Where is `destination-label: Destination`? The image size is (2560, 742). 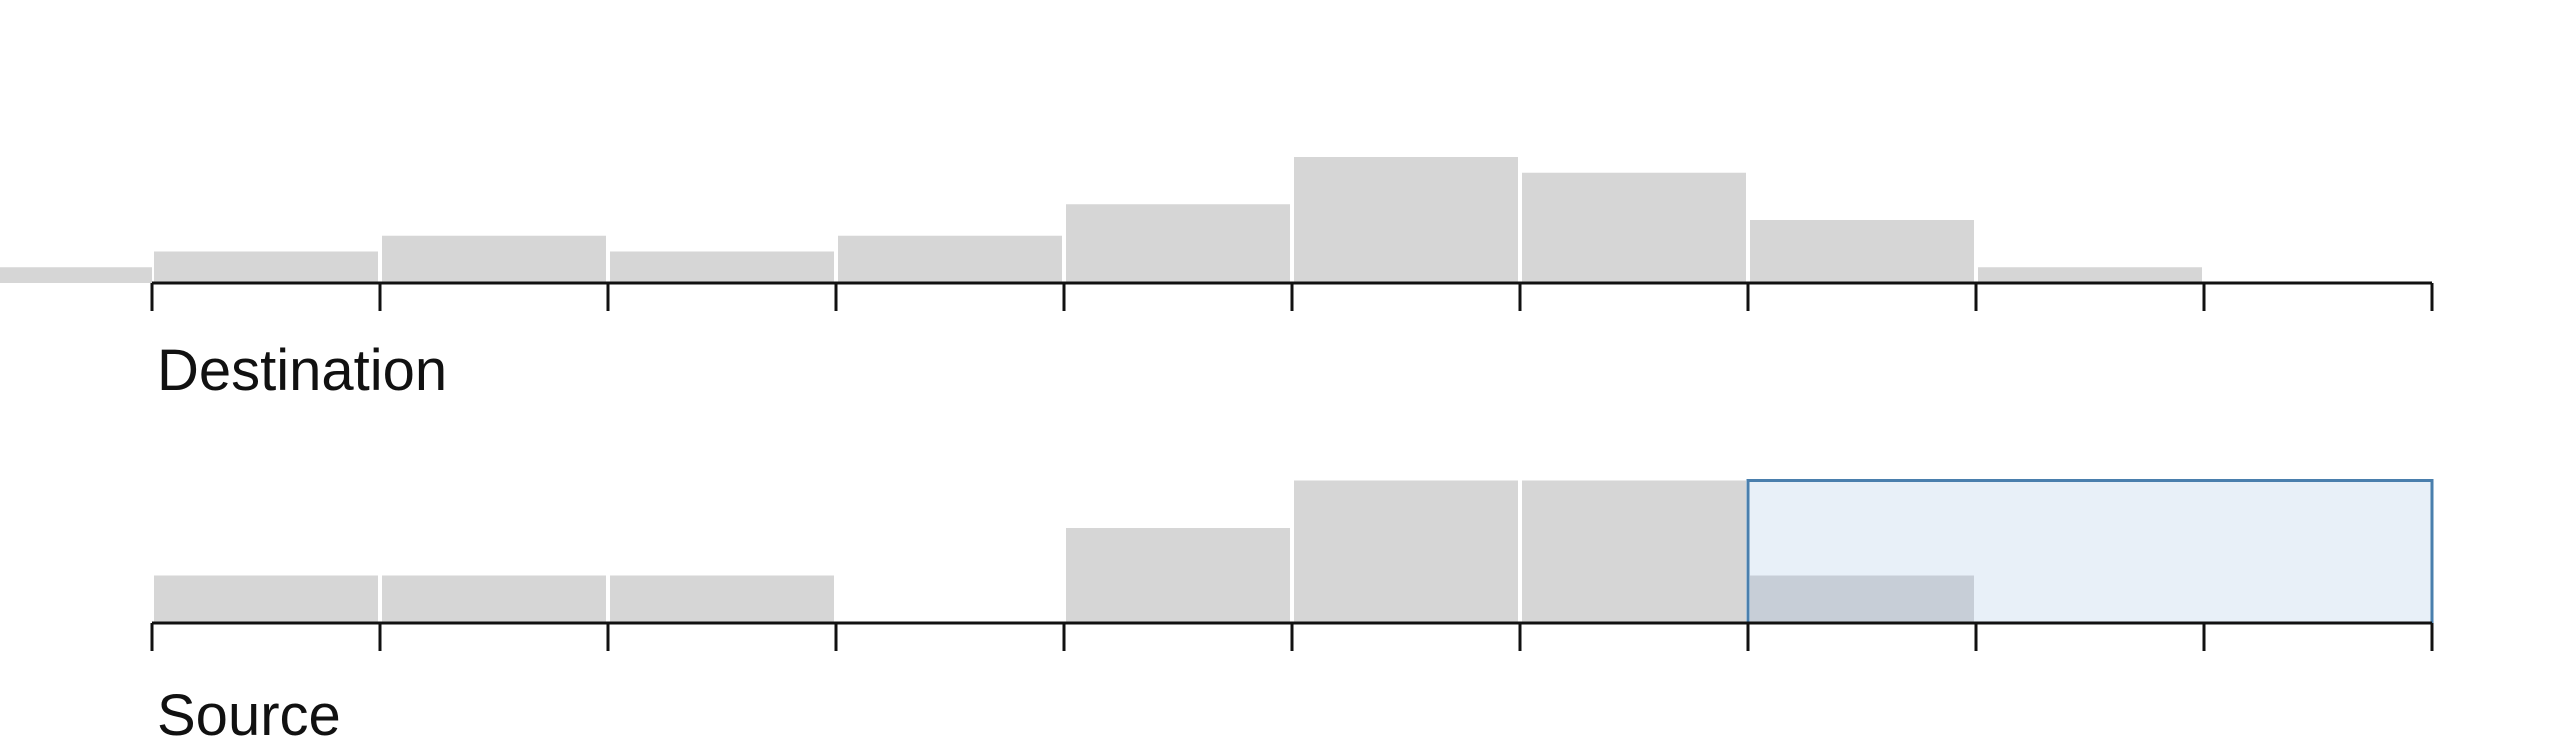 destination-label: Destination is located at coordinates (302, 370).